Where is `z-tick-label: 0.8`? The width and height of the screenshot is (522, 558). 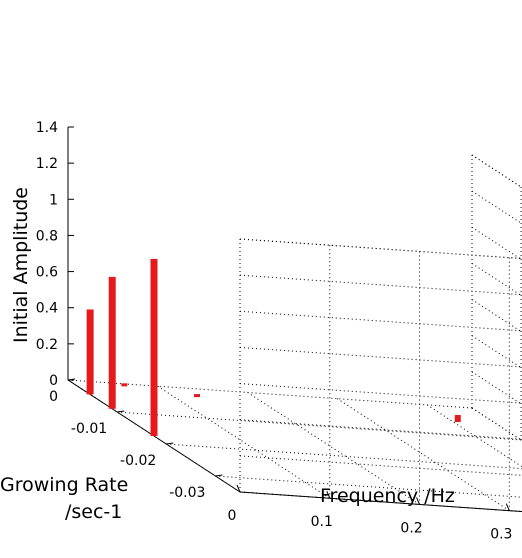
z-tick-label: 0.8 is located at coordinates (47, 236).